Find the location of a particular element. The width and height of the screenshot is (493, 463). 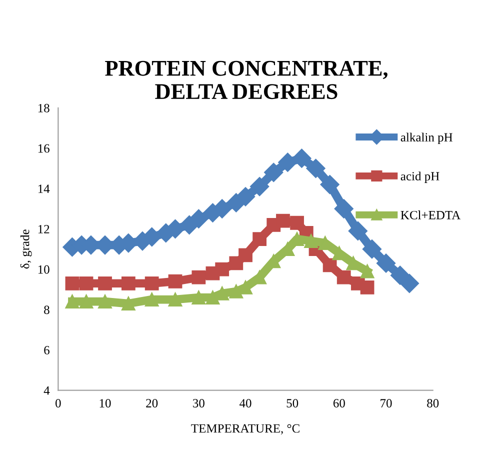

y-tick-label: 18 is located at coordinates (44, 108).